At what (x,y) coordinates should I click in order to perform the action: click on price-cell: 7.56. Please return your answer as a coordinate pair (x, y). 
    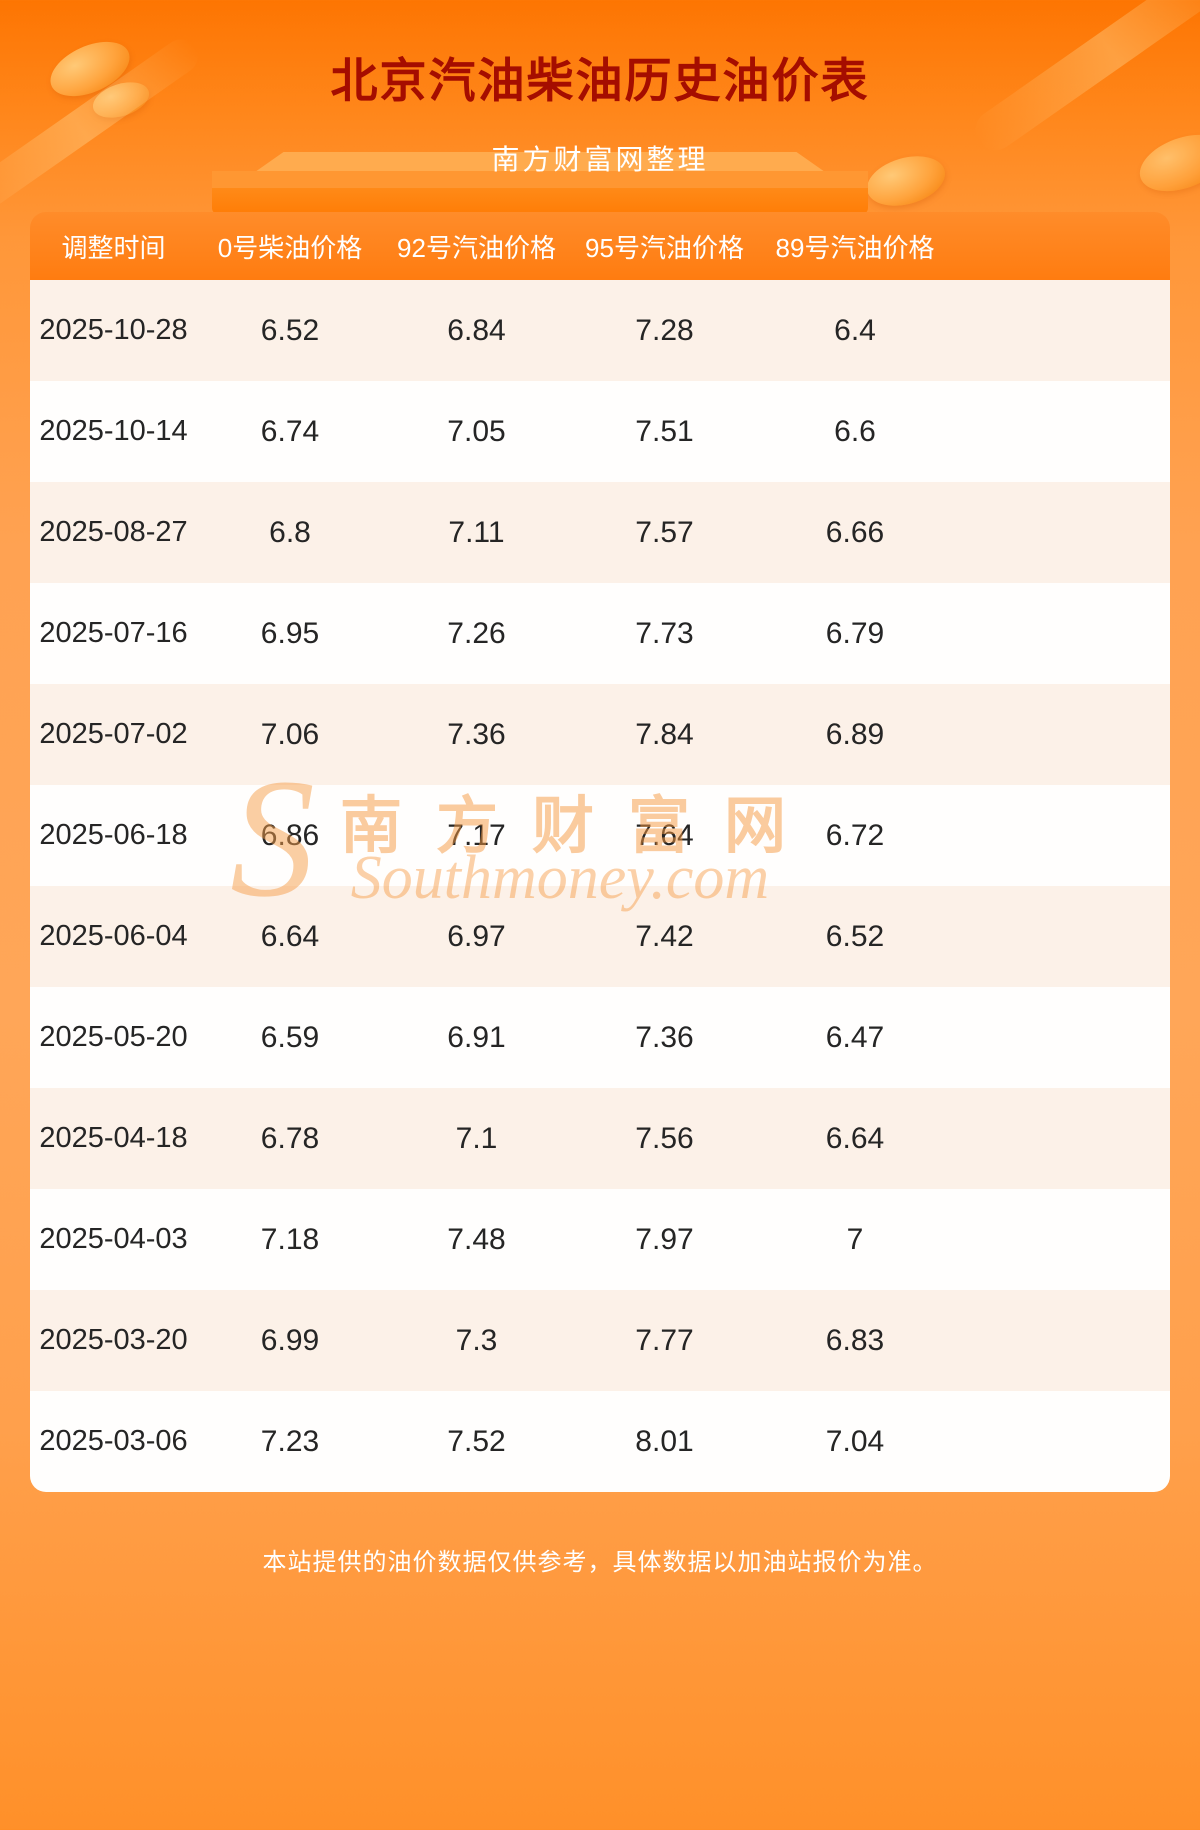
    Looking at the image, I should click on (664, 1138).